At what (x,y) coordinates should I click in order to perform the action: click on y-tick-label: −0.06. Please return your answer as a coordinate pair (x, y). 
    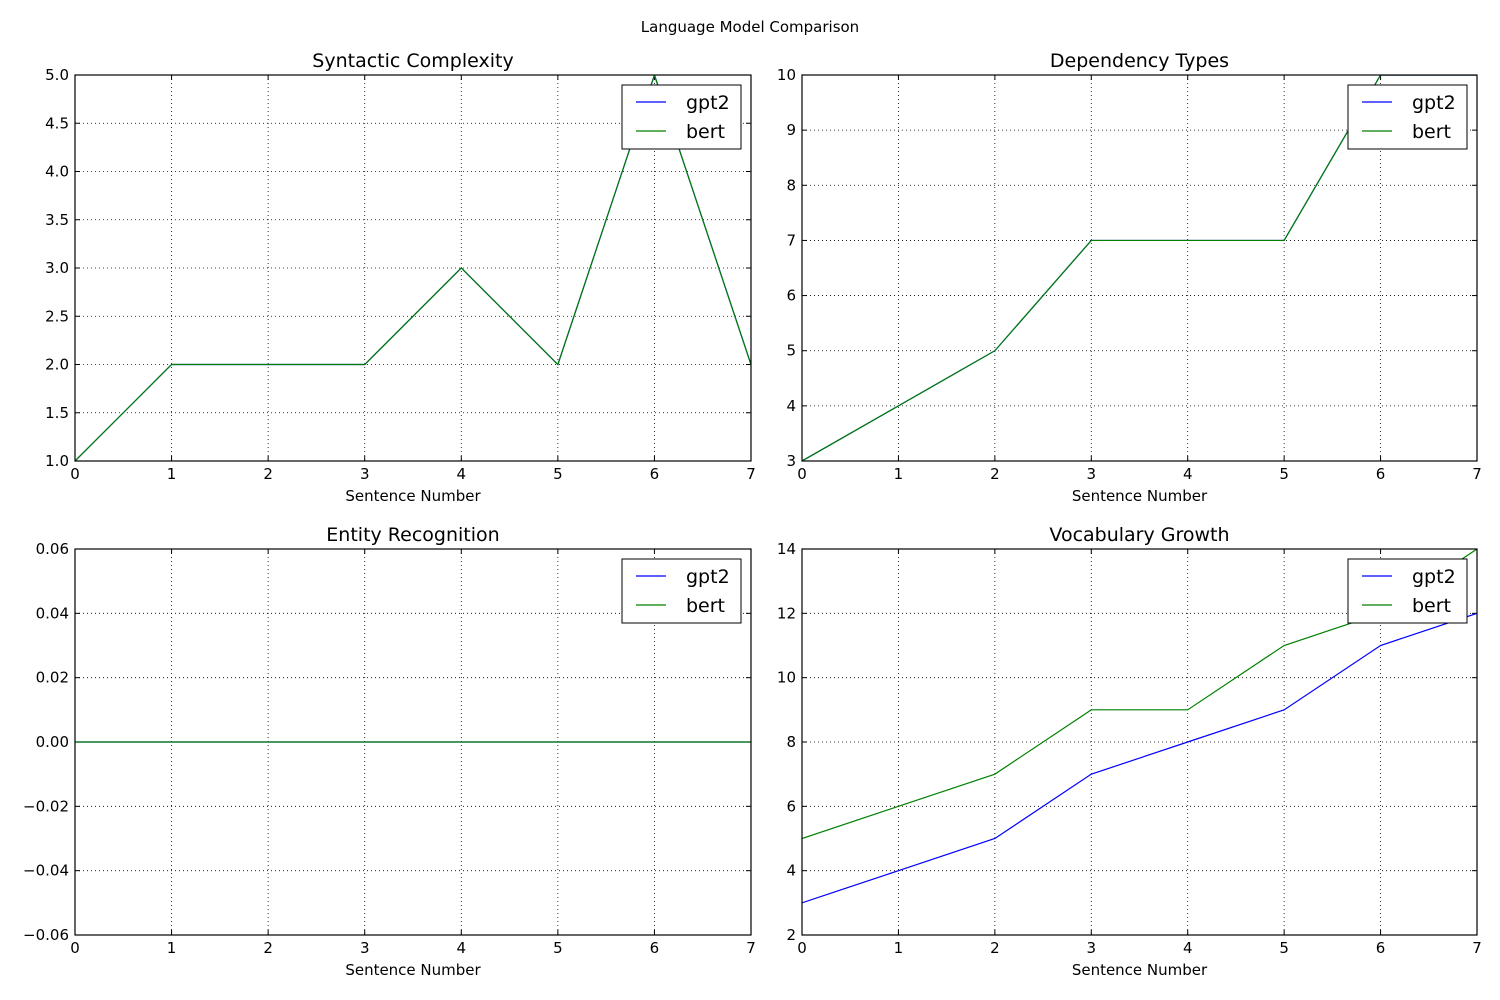
    Looking at the image, I should click on (46, 935).